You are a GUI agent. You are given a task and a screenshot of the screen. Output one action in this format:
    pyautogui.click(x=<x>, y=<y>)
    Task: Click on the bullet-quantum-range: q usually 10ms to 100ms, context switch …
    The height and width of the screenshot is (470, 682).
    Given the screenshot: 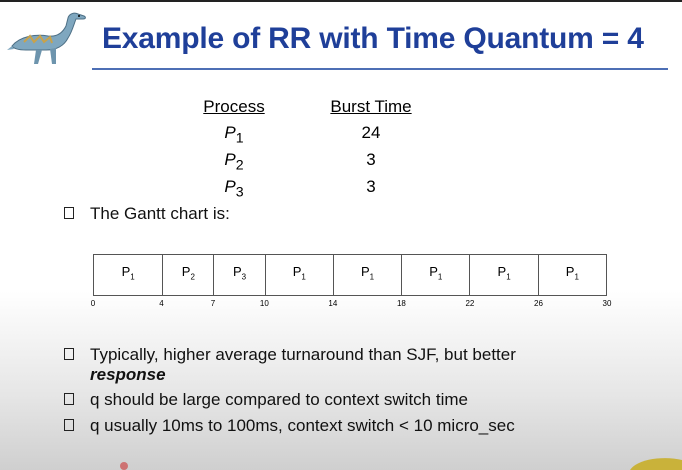 What is the action you would take?
    pyautogui.click(x=289, y=426)
    